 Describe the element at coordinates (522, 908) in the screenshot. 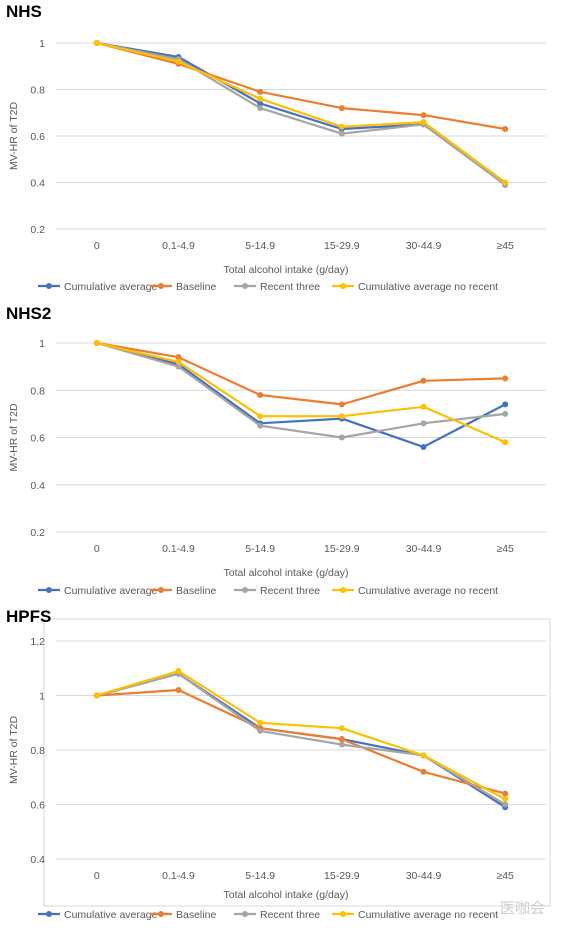

I see `watermark-logo: 医咖会` at that location.